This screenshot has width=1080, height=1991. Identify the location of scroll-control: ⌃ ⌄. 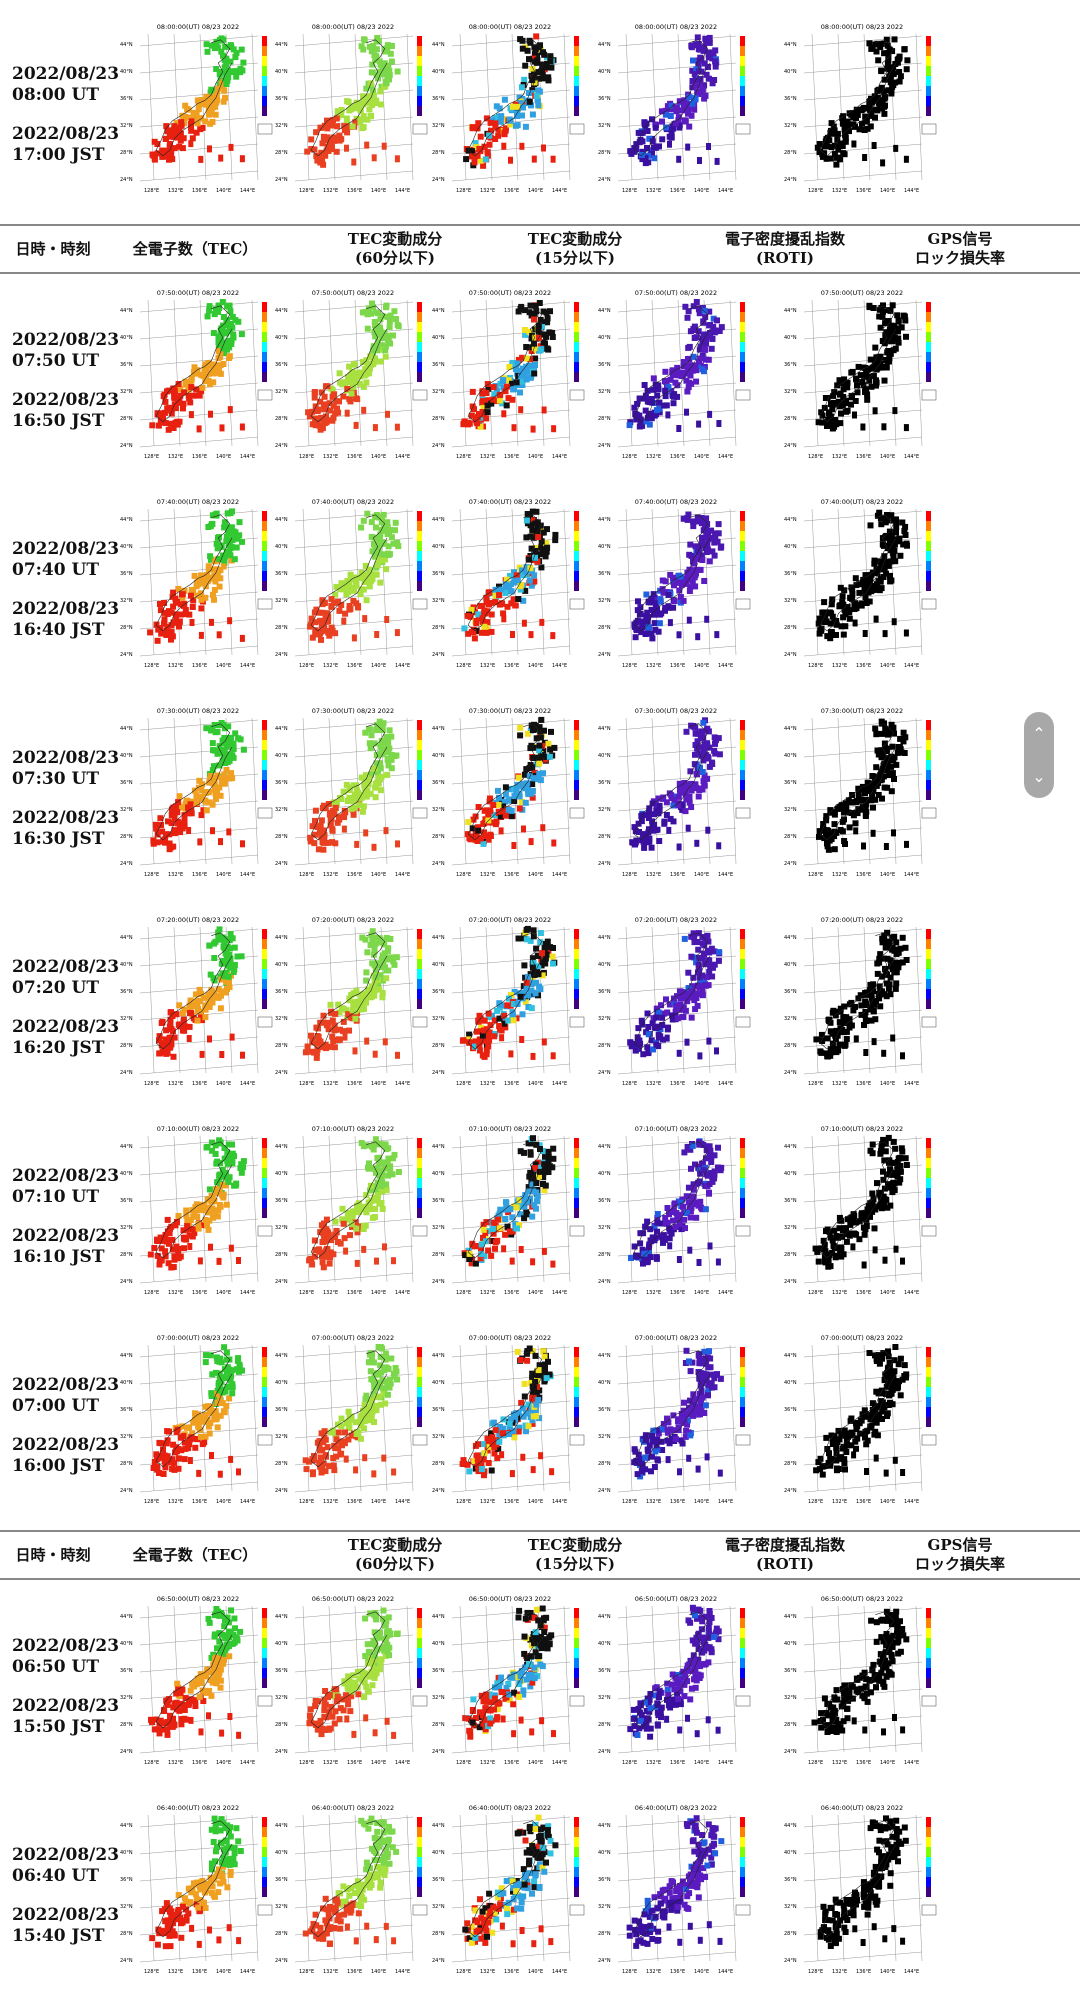
(1039, 755).